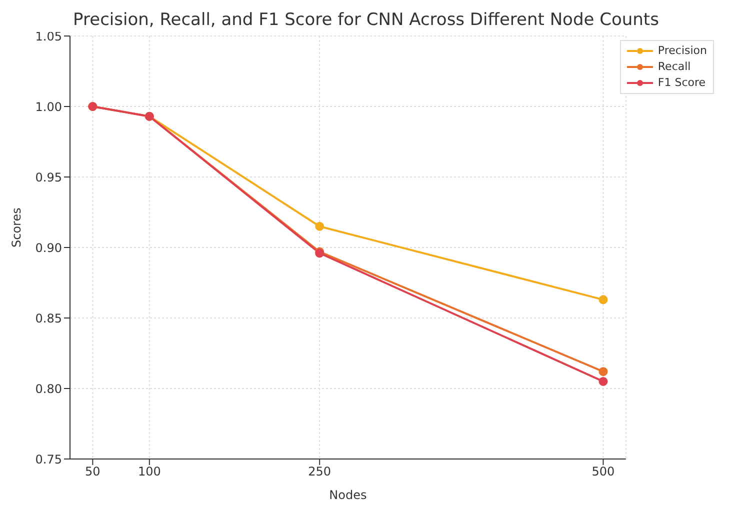 The width and height of the screenshot is (732, 511). I want to click on y-tick-label: 0.75, so click(48, 459).